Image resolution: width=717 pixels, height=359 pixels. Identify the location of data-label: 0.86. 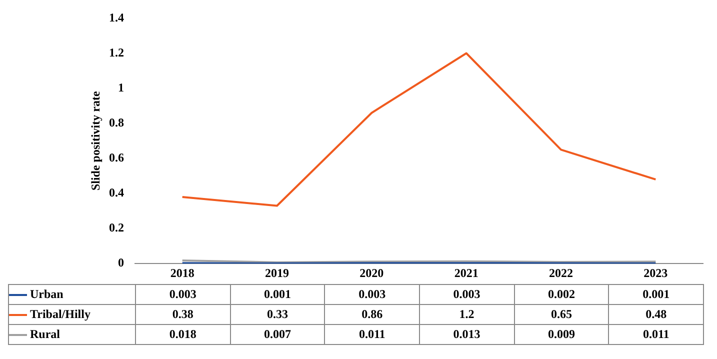
(372, 314).